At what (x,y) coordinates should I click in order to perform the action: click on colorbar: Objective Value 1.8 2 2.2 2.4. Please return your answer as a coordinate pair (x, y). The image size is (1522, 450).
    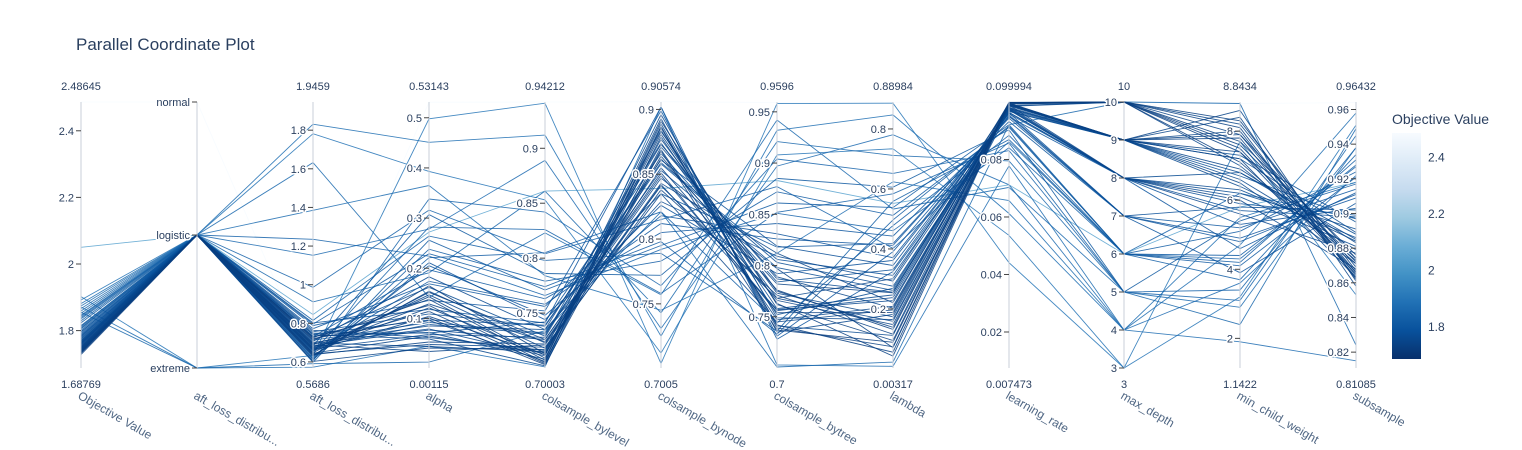
    Looking at the image, I should click on (1440, 235).